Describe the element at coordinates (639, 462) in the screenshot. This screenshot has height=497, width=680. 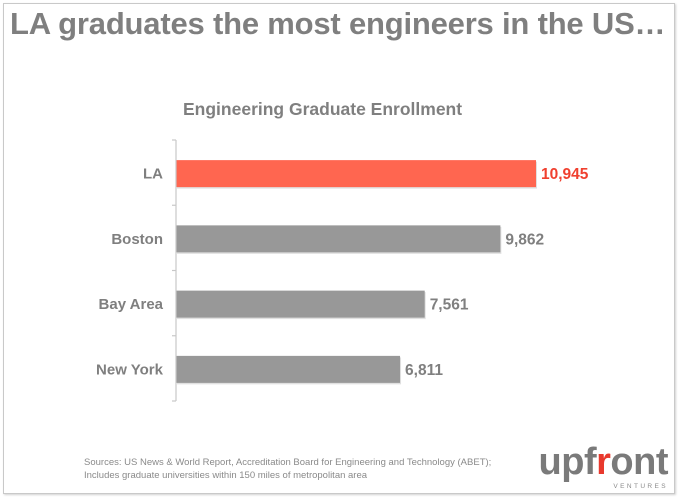
I see `logo-text-post: ont` at that location.